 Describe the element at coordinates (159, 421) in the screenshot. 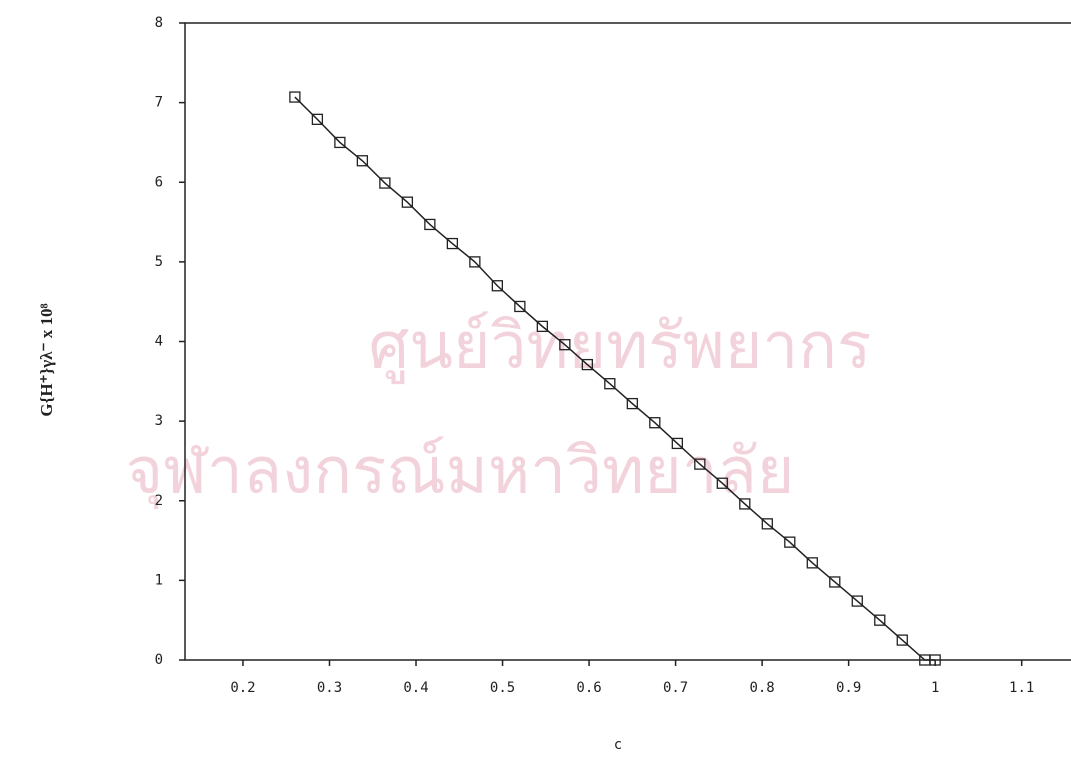

I see `y-tick-label: 3` at that location.